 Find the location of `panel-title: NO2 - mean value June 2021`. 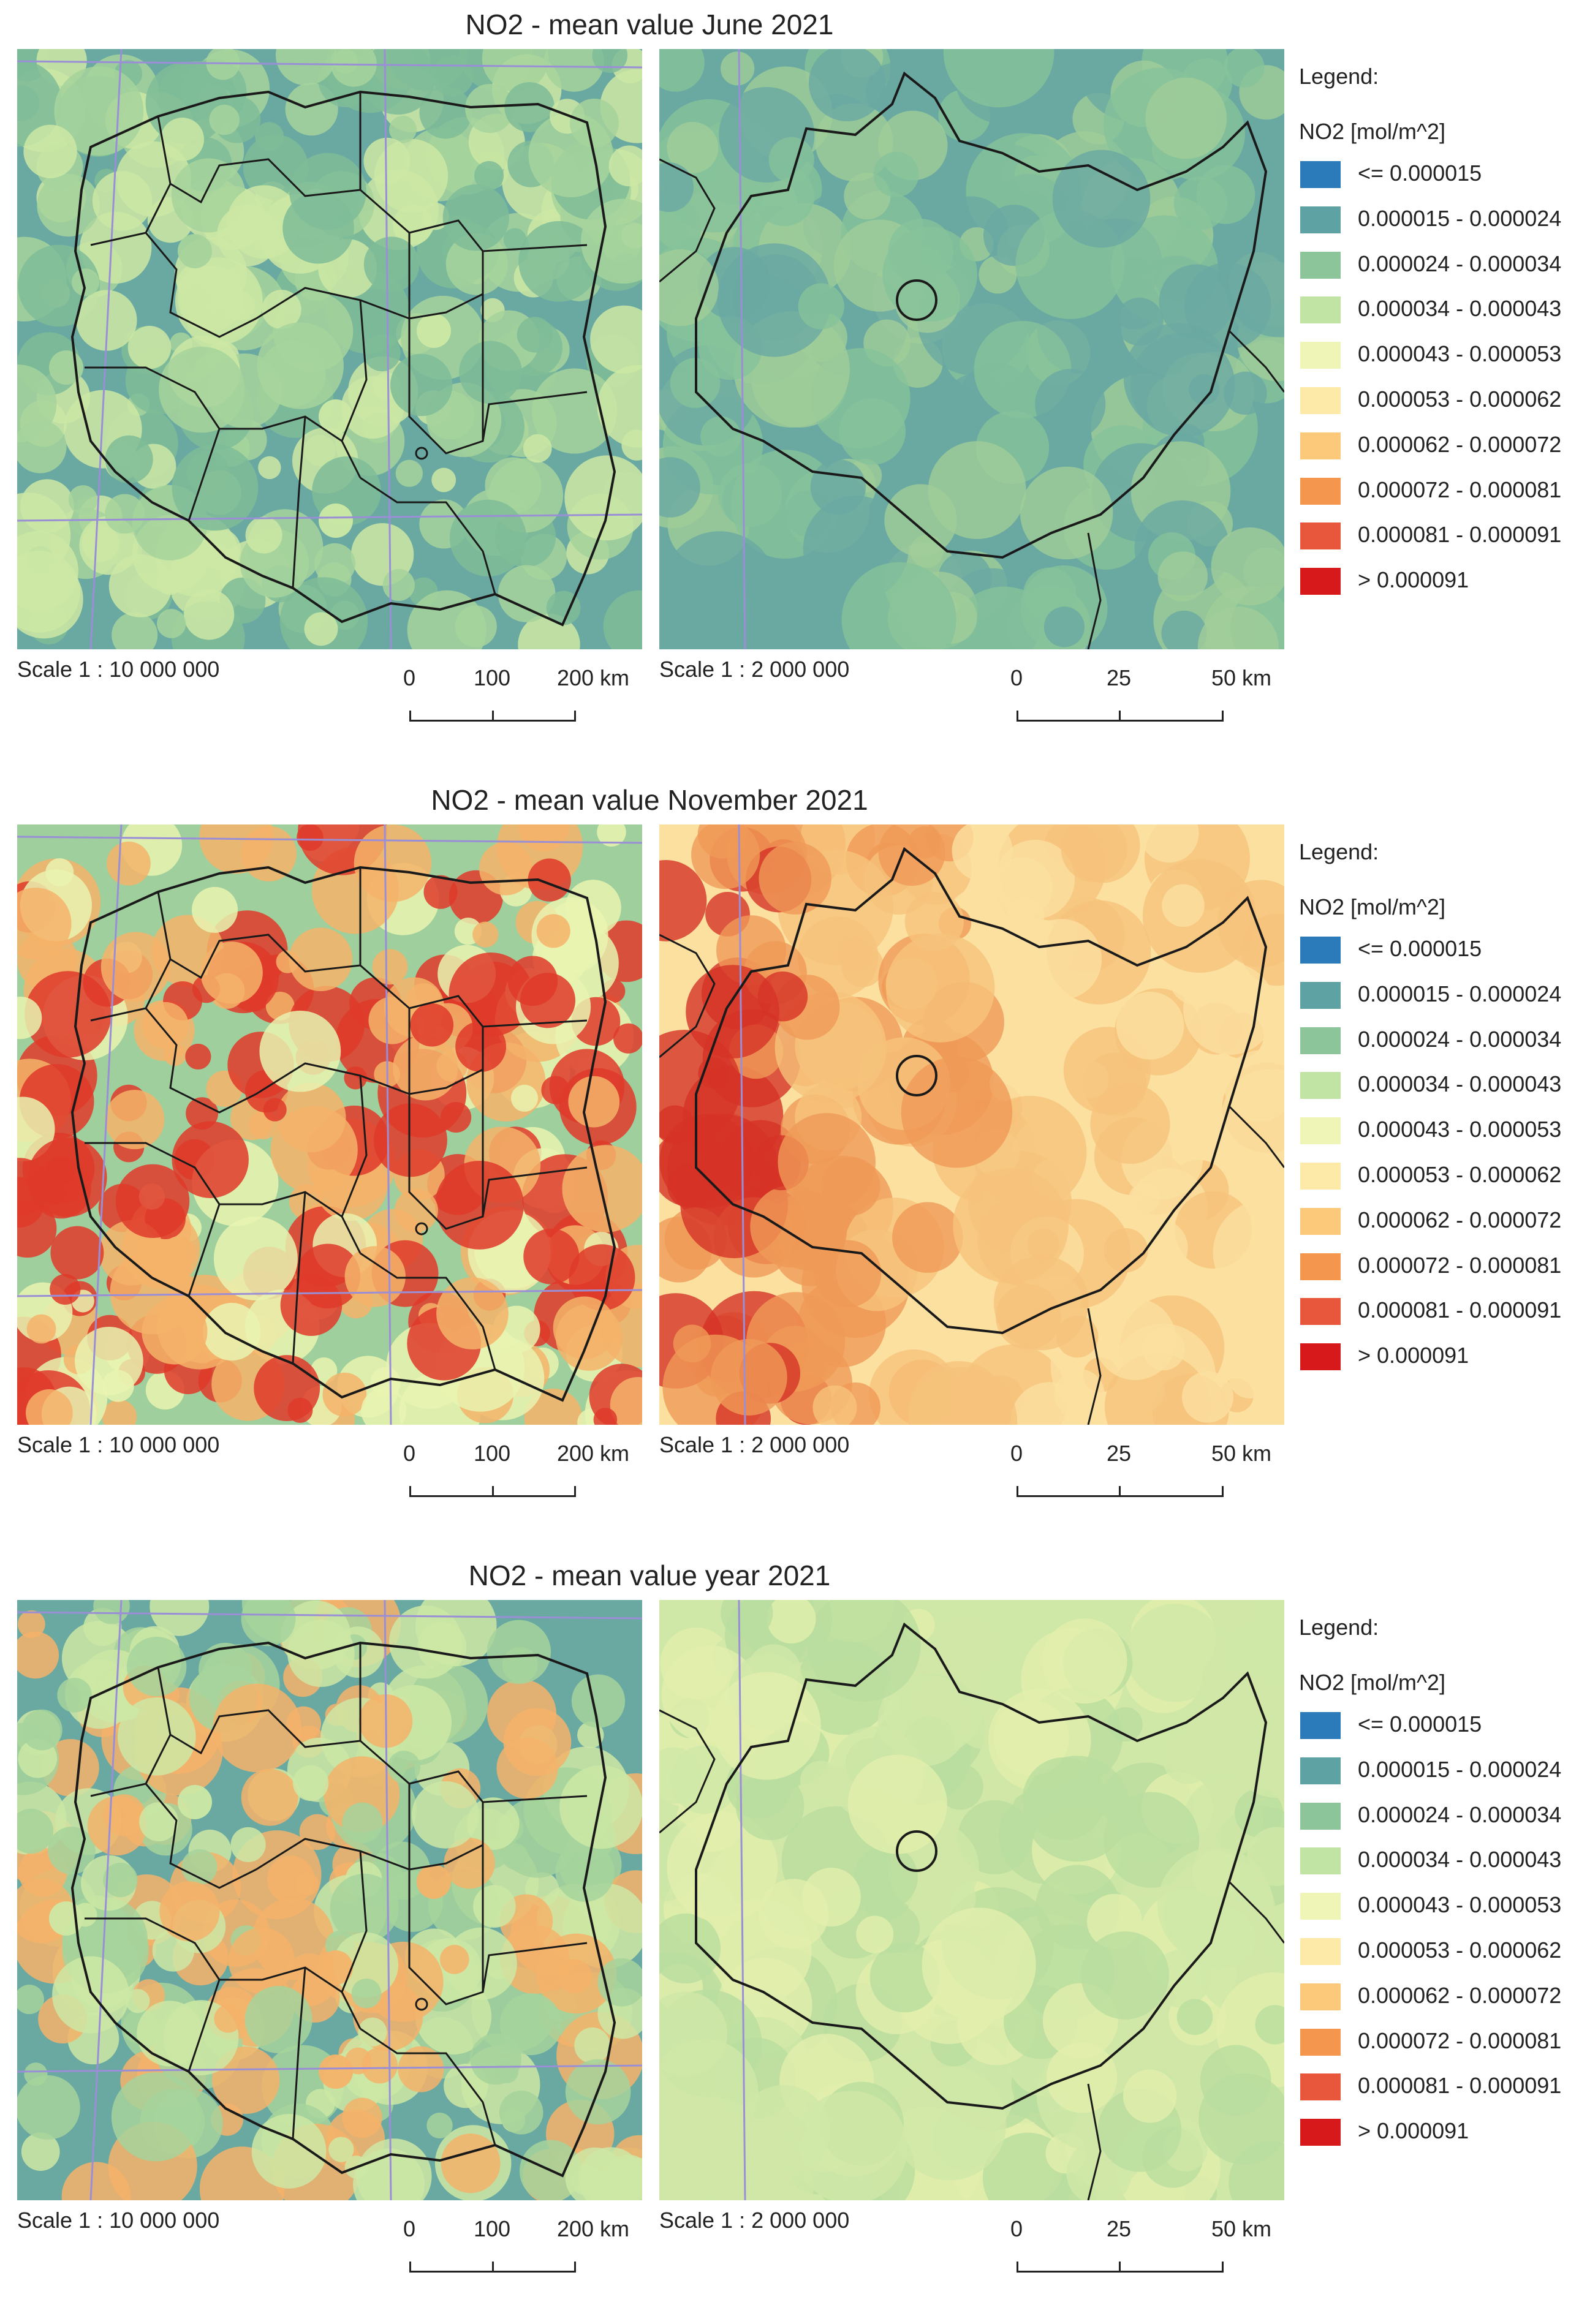

panel-title: NO2 - mean value June 2021 is located at coordinates (649, 25).